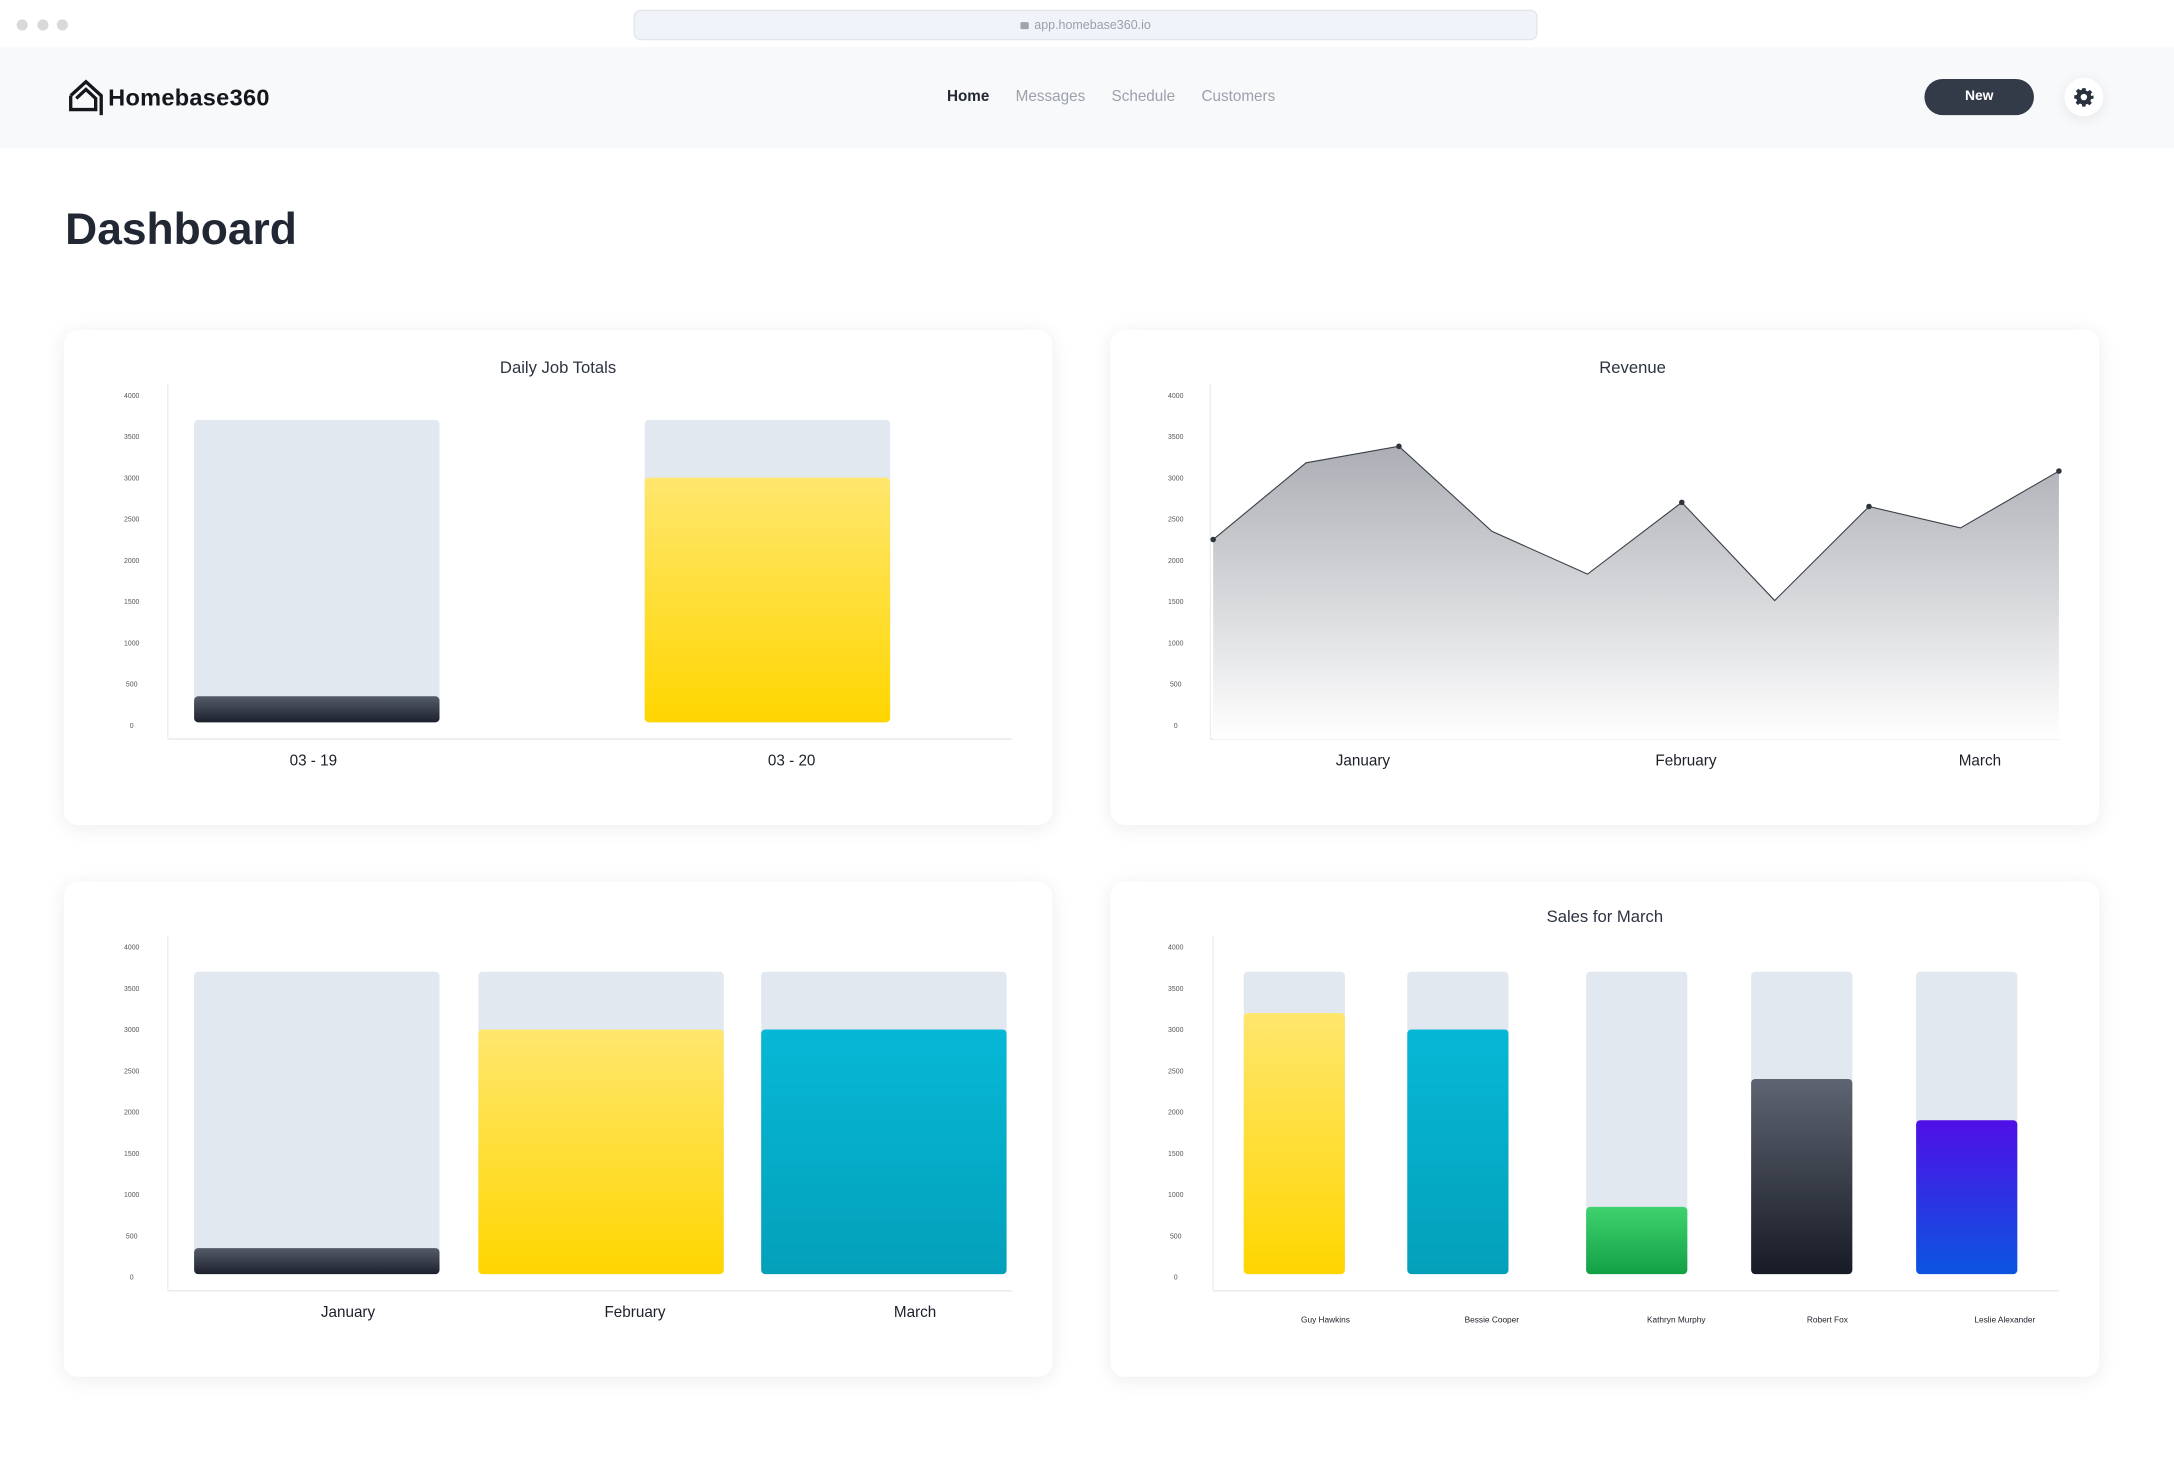  I want to click on bar-kathryn-murphy, so click(1637, 1240).